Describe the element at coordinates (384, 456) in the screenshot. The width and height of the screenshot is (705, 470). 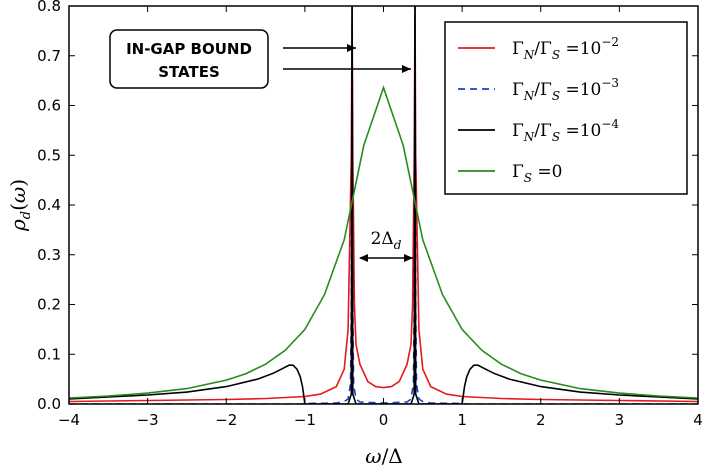
I see `x-axis-title: ω/Δ` at that location.